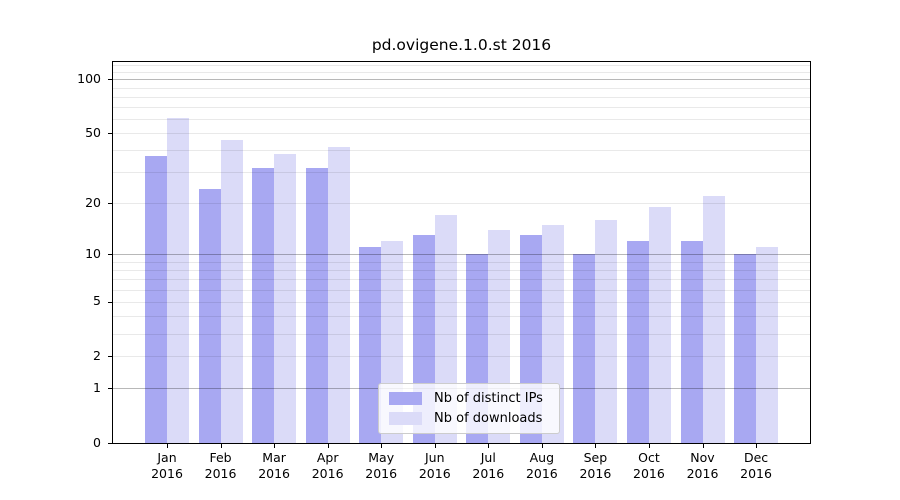  Describe the element at coordinates (488, 398) in the screenshot. I see `legend-label-distinct-ips: Nb of distinct IPs` at that location.